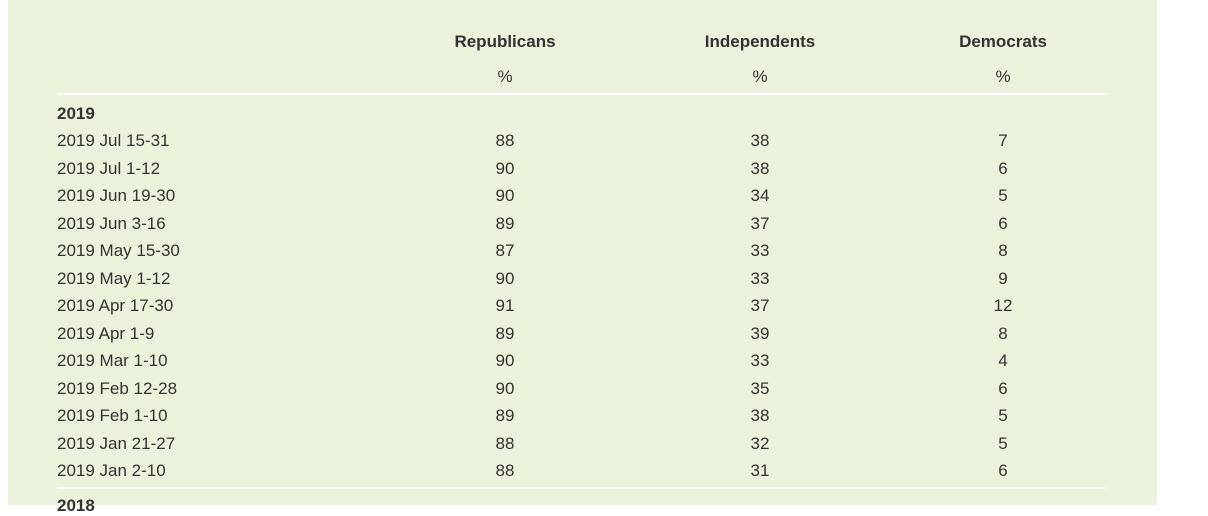 The image size is (1208, 516). I want to click on date-cell: 2019 Jun 3-16, so click(111, 223).